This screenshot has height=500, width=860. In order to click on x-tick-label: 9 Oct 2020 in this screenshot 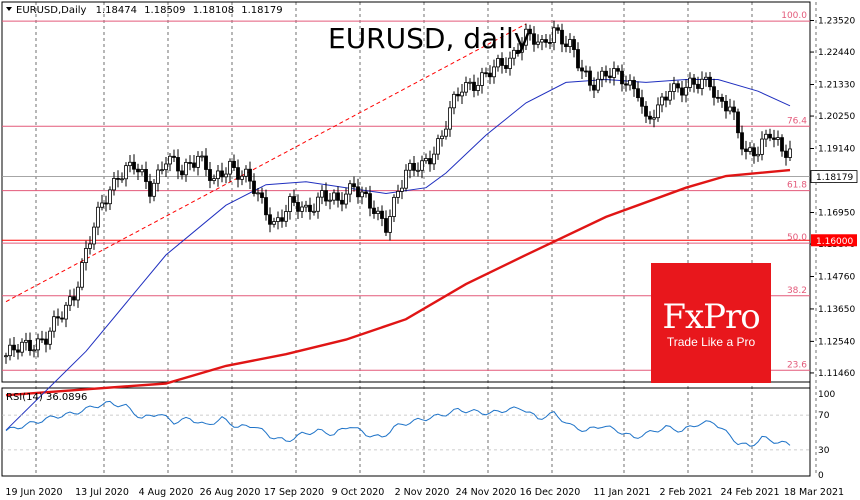, I will do `click(358, 492)`.